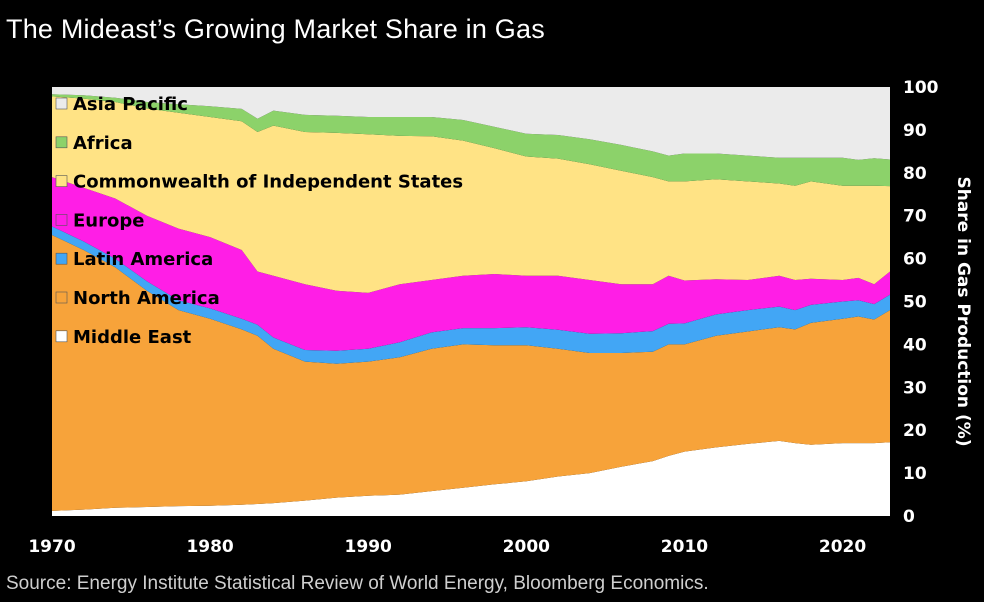 The image size is (984, 602). What do you see at coordinates (915, 303) in the screenshot?
I see `y-tick-label: 50` at bounding box center [915, 303].